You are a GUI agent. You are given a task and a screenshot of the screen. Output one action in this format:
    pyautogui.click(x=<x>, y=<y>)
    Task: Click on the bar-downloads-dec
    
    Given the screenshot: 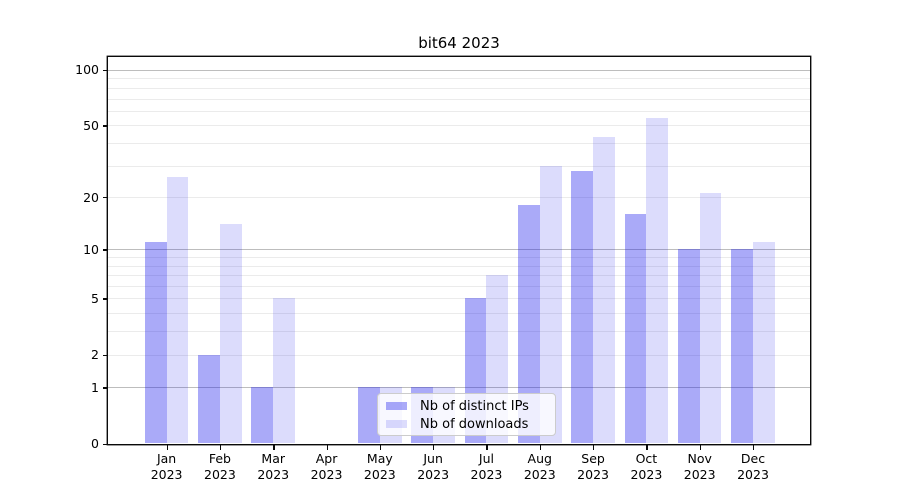 What is the action you would take?
    pyautogui.click(x=764, y=343)
    